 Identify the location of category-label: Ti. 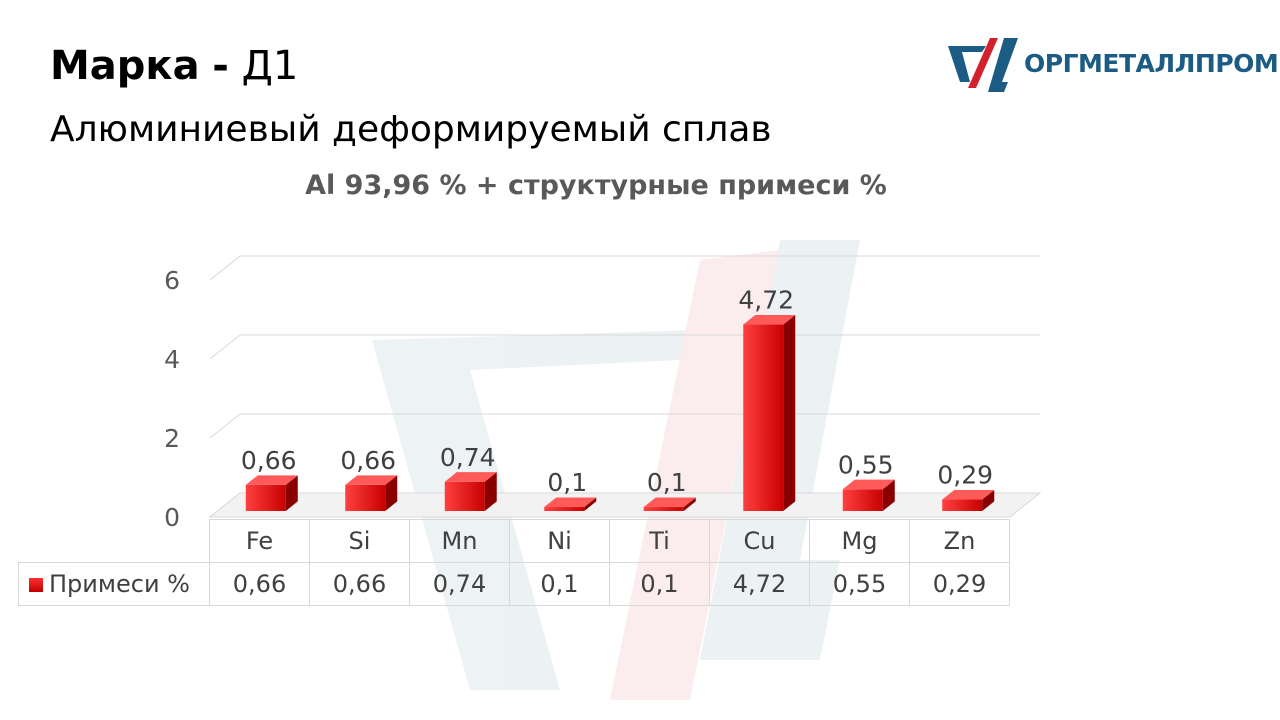
(659, 541).